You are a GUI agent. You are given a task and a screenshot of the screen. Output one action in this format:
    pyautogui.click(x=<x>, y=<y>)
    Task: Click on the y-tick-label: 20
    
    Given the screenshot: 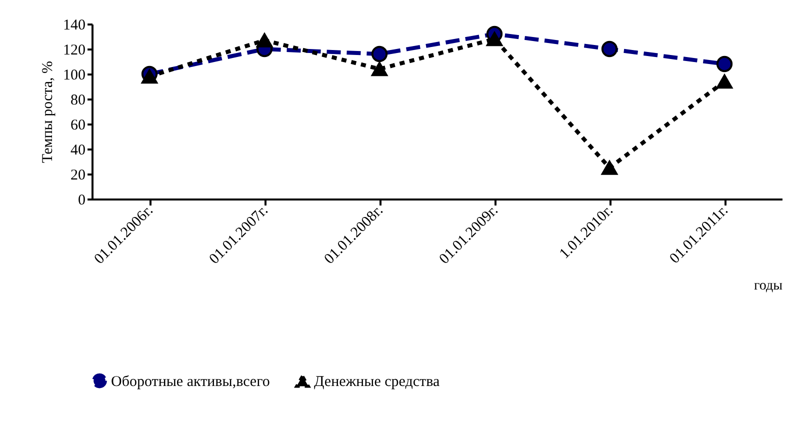 What is the action you would take?
    pyautogui.click(x=78, y=176)
    